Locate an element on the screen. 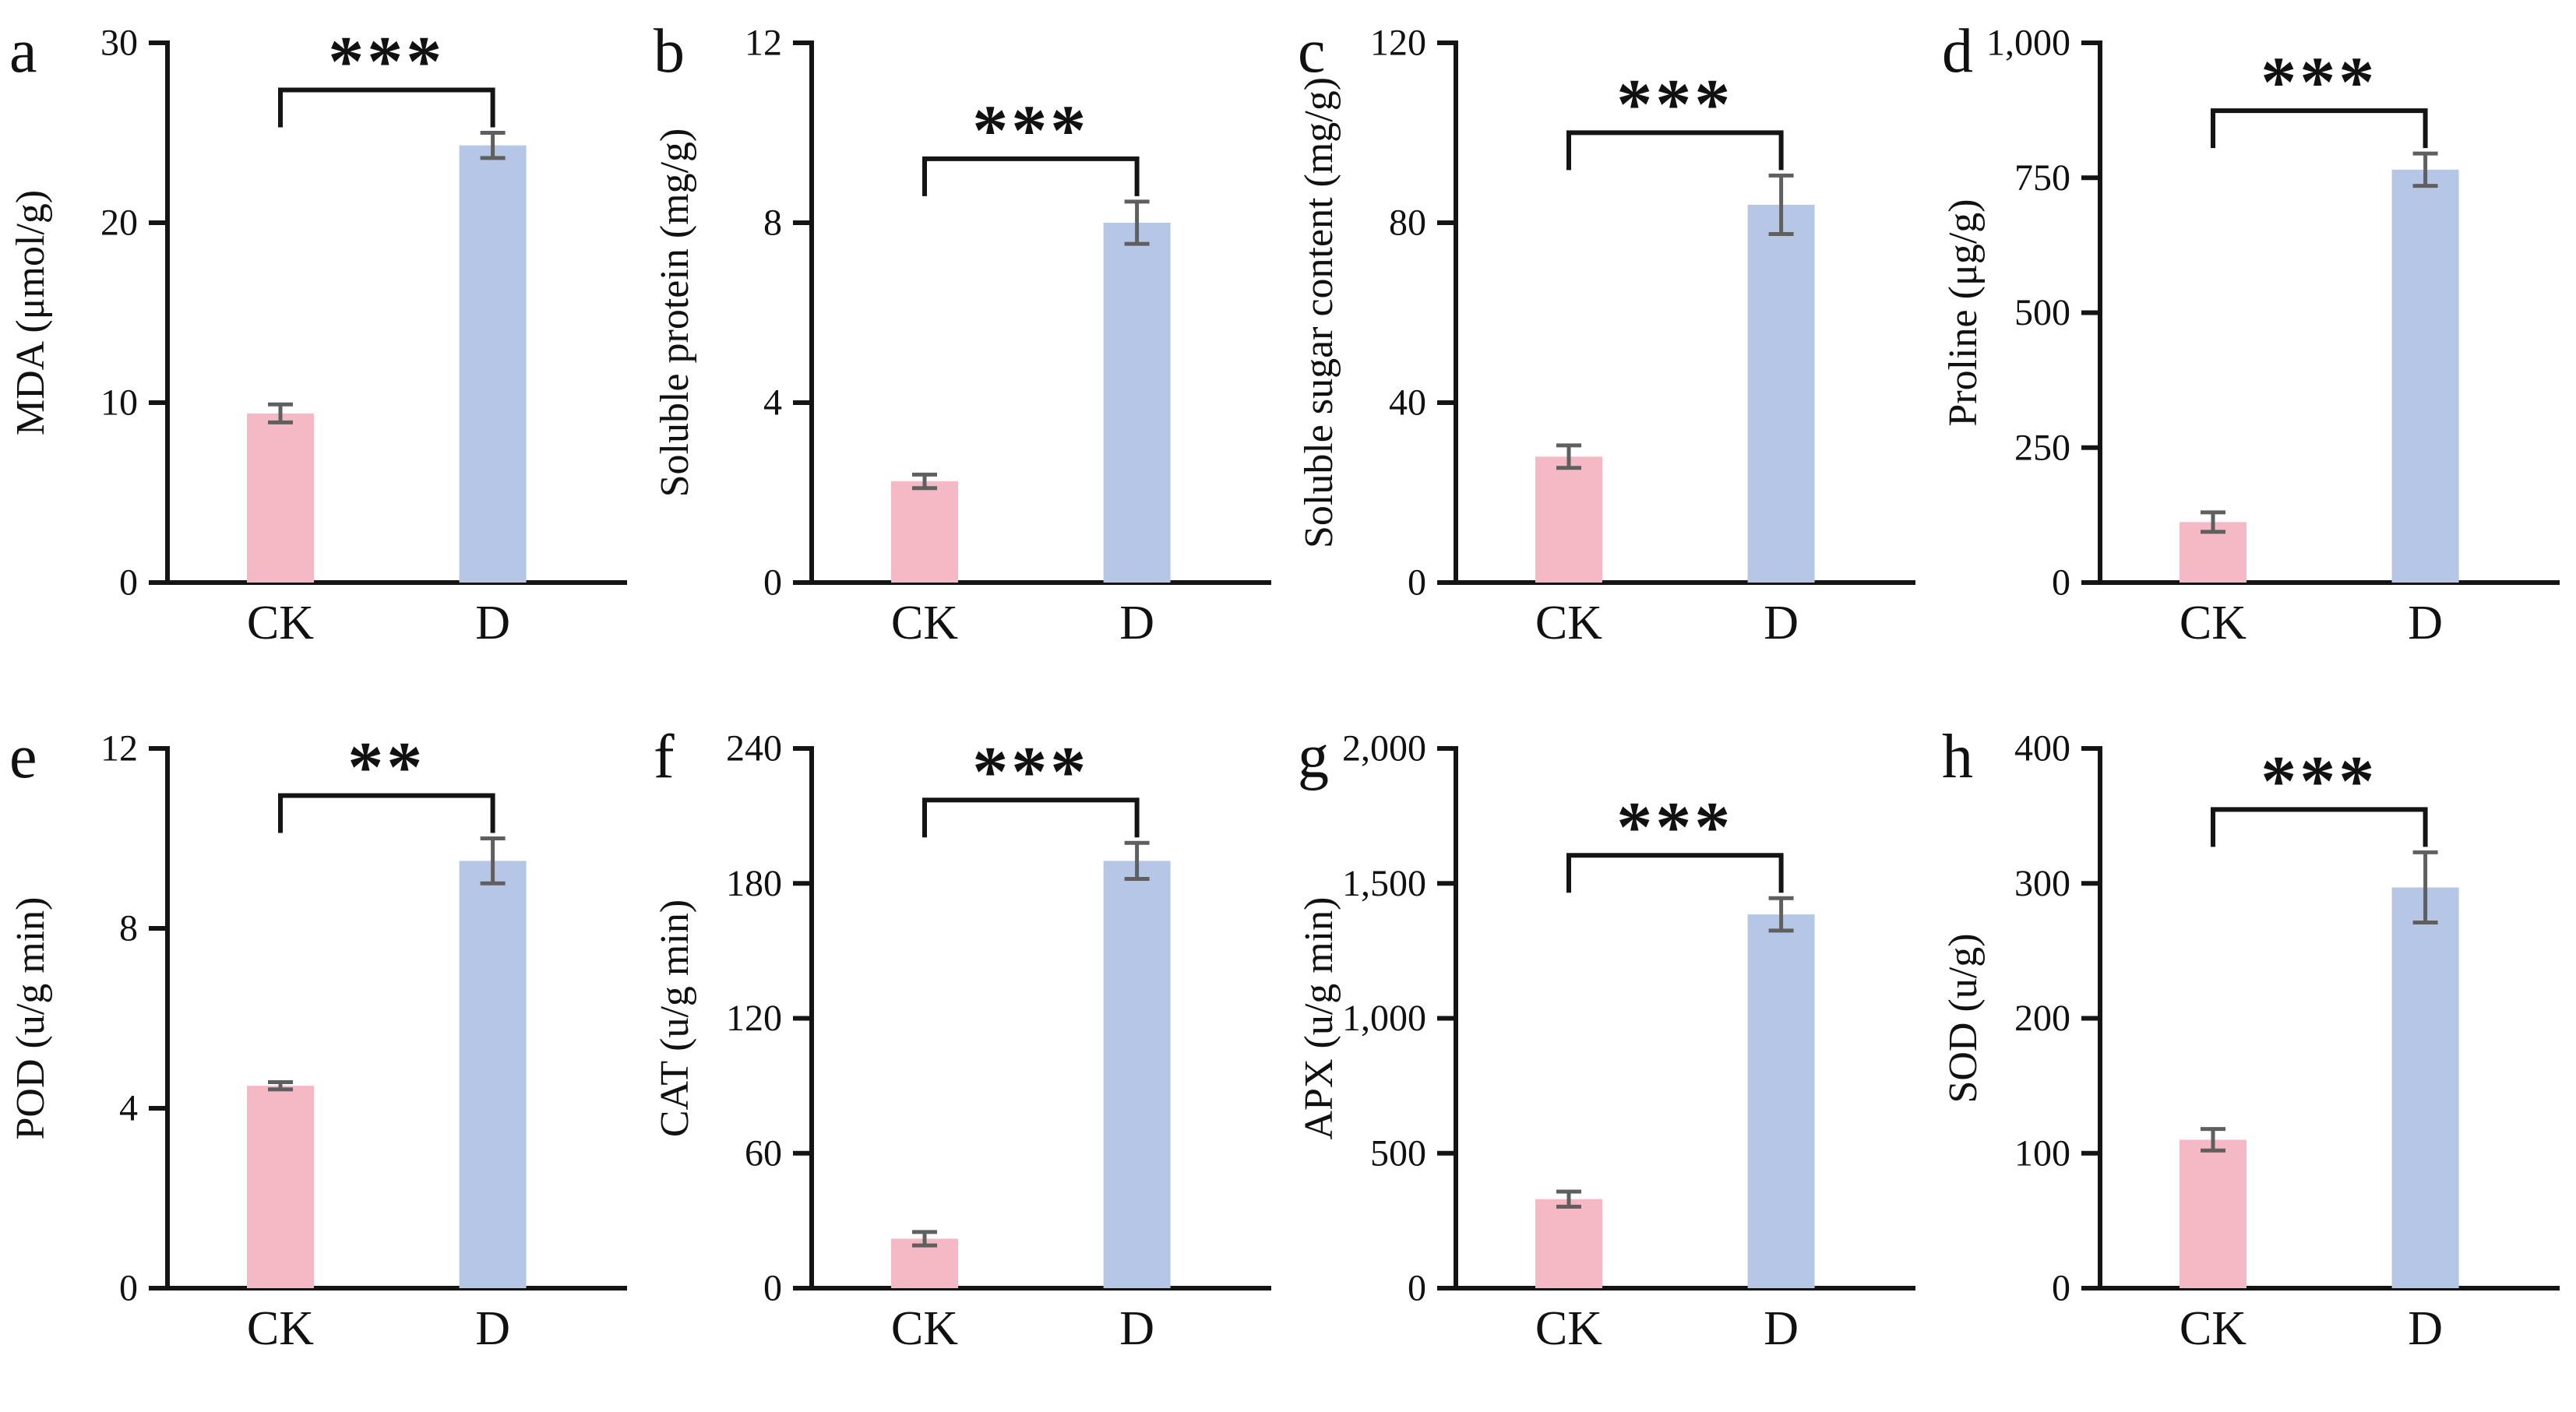 The image size is (2576, 1412). panel-d: d Proline (μg/g) 0 250 500 750 1,000 CK D *** is located at coordinates (2254, 353).